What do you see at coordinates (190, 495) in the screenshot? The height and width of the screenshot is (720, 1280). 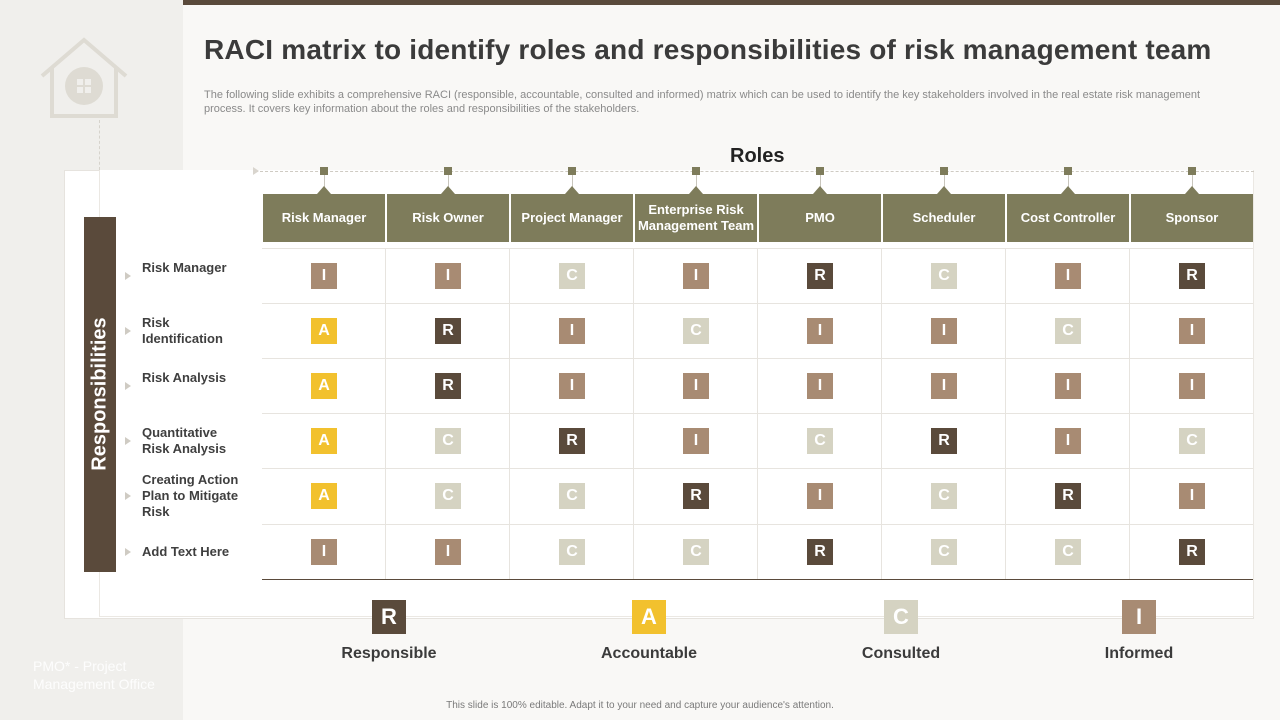 I see `responsibility-label: Creating Action Plan to Mitigate Risk` at bounding box center [190, 495].